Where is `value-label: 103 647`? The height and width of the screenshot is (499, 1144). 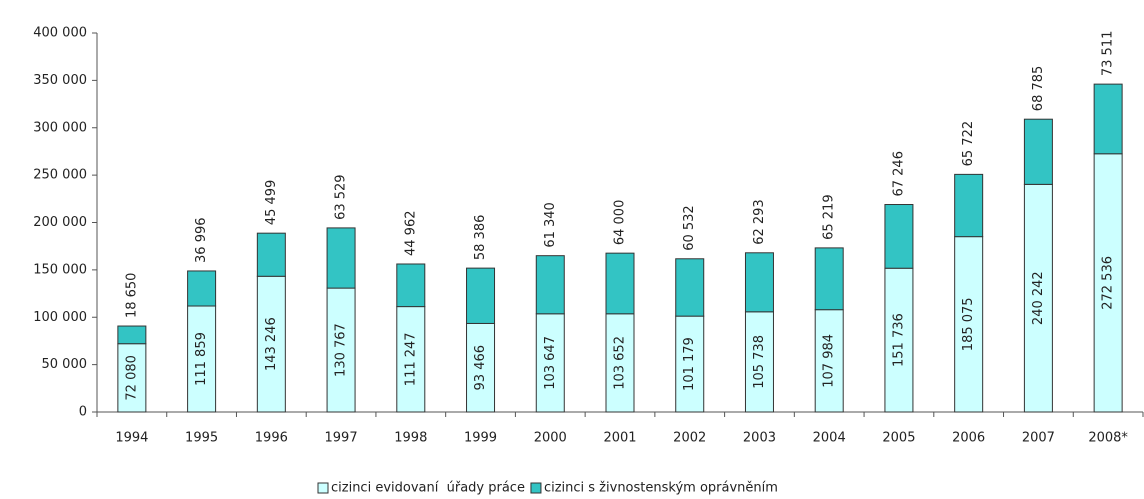
value-label: 103 647 is located at coordinates (550, 363).